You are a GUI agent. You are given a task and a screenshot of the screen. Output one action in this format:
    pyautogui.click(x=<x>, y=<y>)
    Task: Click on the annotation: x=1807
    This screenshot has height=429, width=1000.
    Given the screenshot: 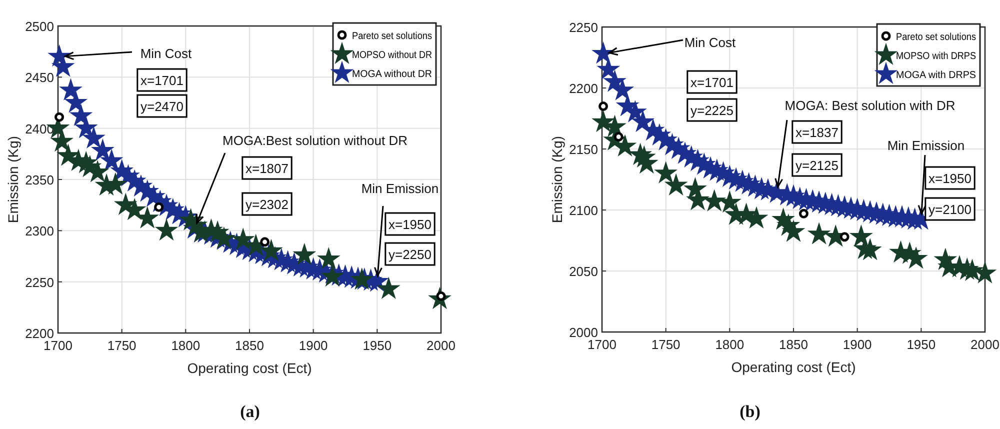 What is the action you would take?
    pyautogui.click(x=267, y=168)
    